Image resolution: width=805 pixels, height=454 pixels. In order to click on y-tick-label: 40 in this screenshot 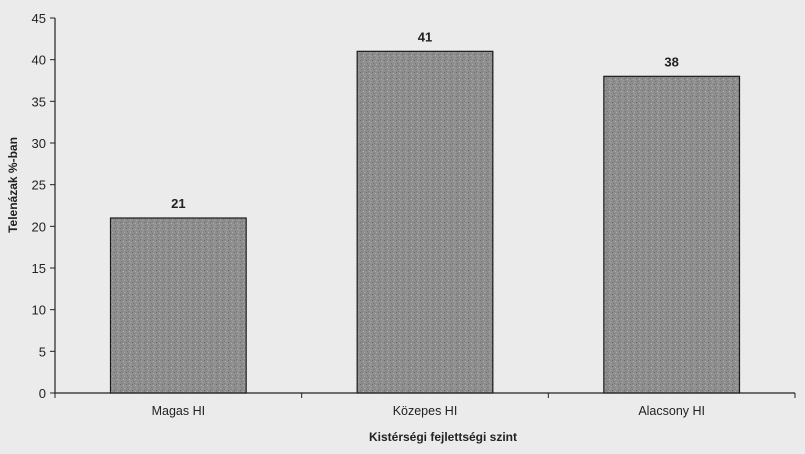, I will do `click(39, 60)`.